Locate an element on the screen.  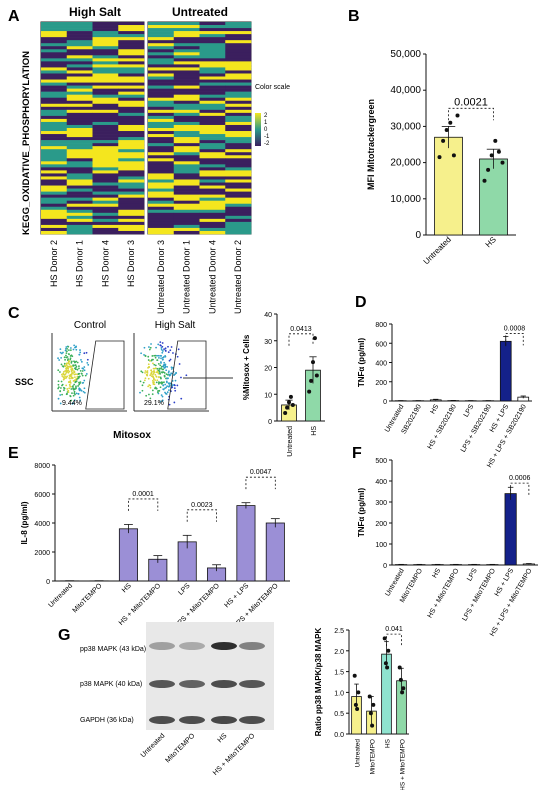
blot-lane-label: HS is located at coordinates (223, 738).